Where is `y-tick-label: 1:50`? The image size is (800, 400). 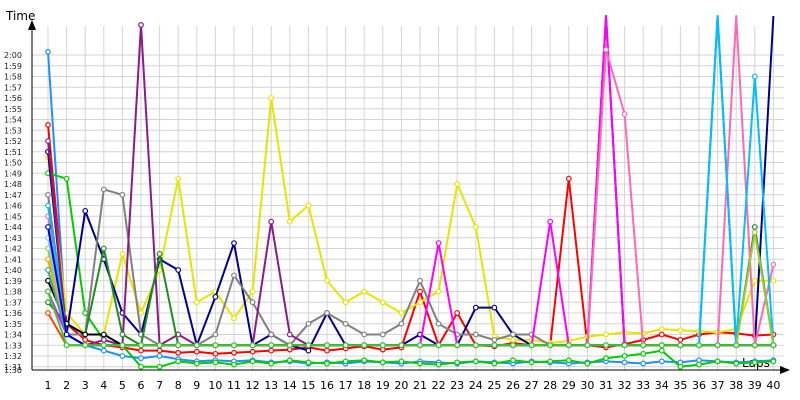
y-tick-label: 1:50 is located at coordinates (13, 163).